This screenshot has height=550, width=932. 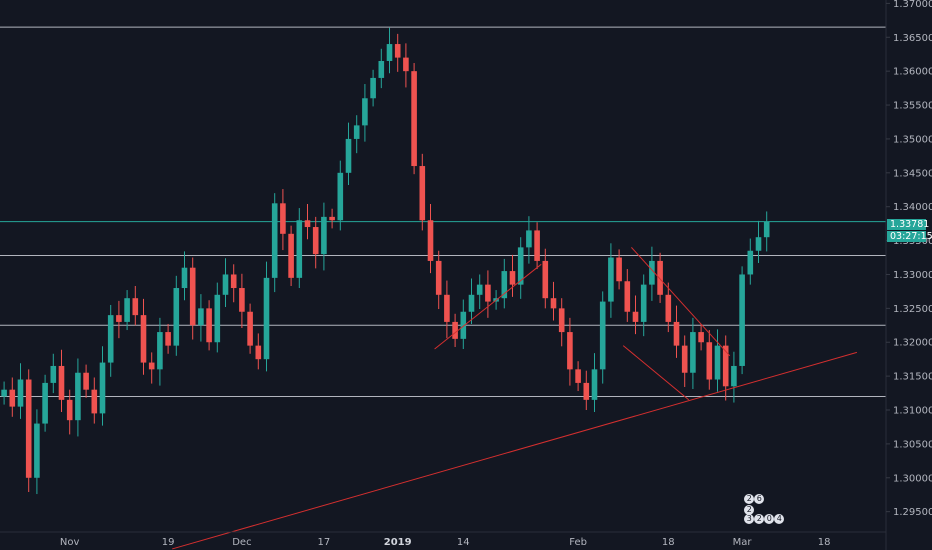 What do you see at coordinates (912, 106) in the screenshot?
I see `price-tick-label: 1.35500` at bounding box center [912, 106].